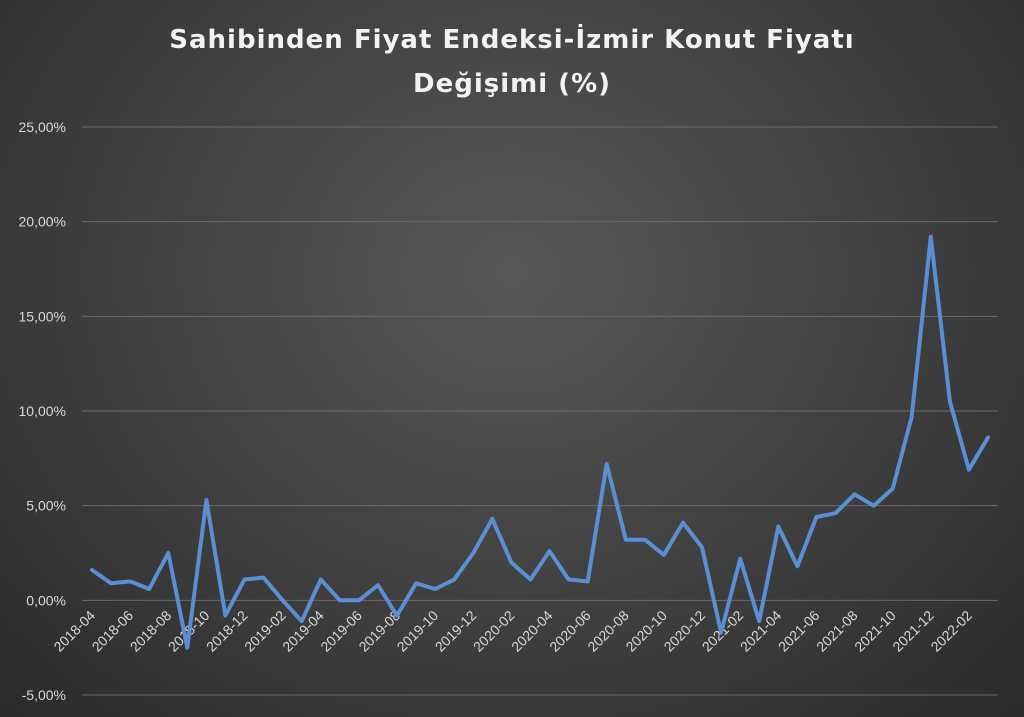 This screenshot has height=717, width=1024. I want to click on y-tick-label: 20,00%, so click(42, 222).